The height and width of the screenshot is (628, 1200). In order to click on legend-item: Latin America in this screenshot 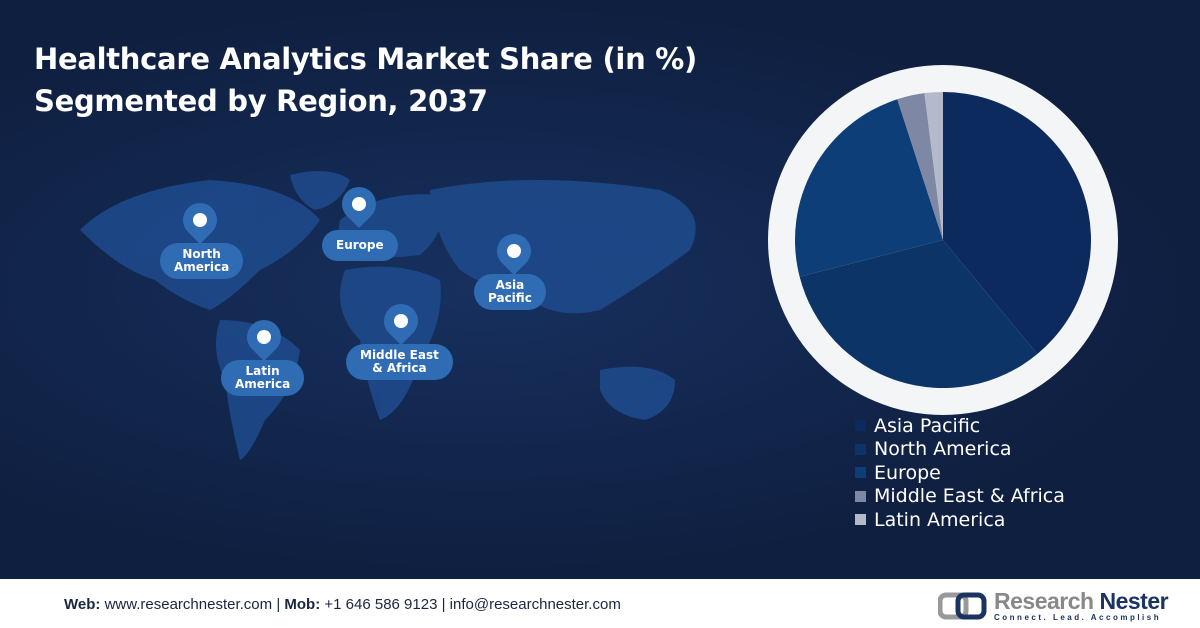, I will do `click(960, 520)`.